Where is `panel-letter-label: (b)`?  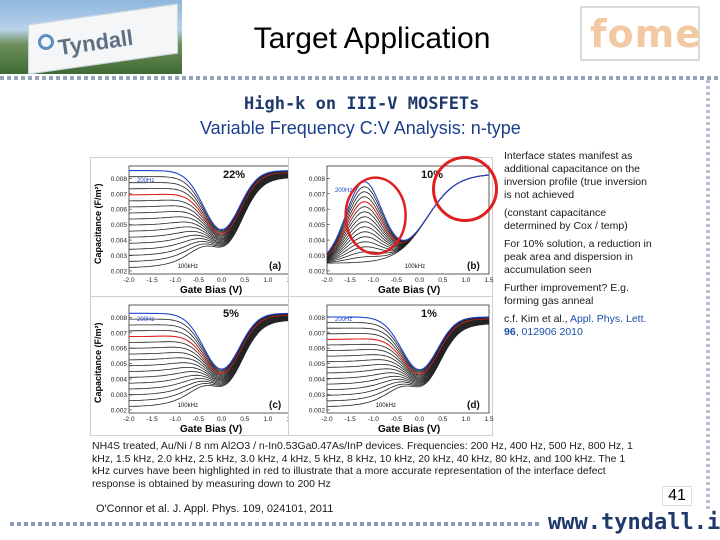
panel-letter-label: (b) is located at coordinates (473, 266).